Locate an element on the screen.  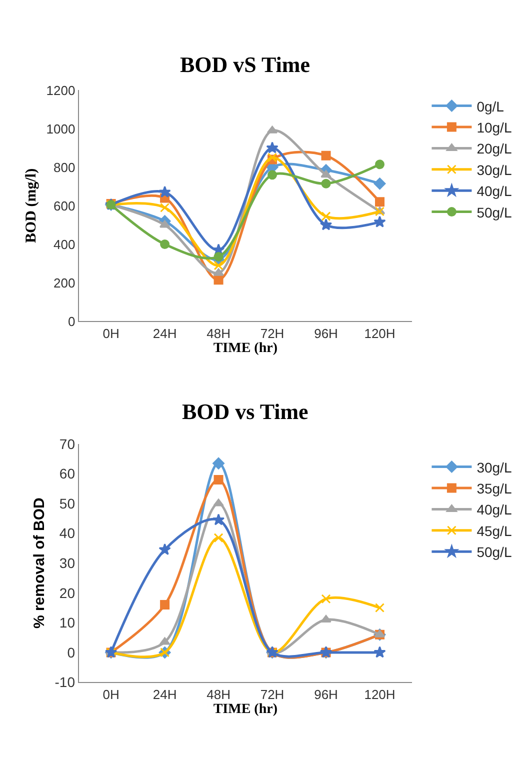
y-tick-label: 200 is located at coordinates (64, 282).